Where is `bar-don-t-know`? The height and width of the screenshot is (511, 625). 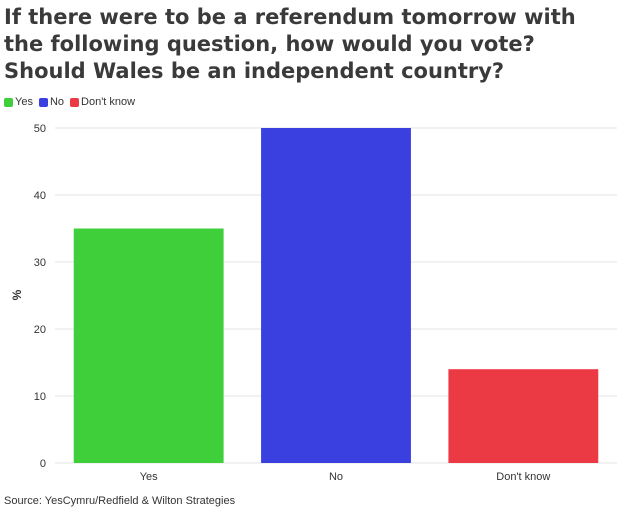
bar-don-t-know is located at coordinates (523, 416).